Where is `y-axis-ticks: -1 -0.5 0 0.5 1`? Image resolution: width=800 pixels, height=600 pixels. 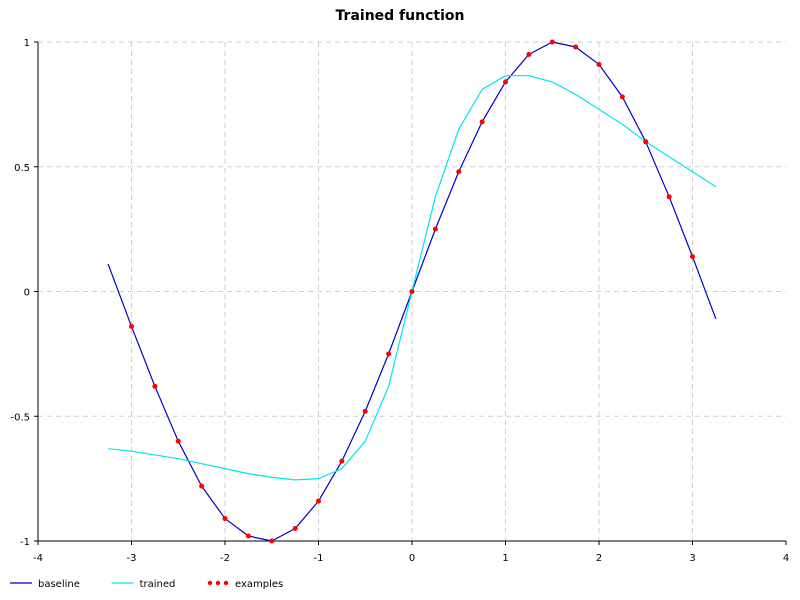
y-axis-ticks: -1 -0.5 0 0.5 1 is located at coordinates (24, 293).